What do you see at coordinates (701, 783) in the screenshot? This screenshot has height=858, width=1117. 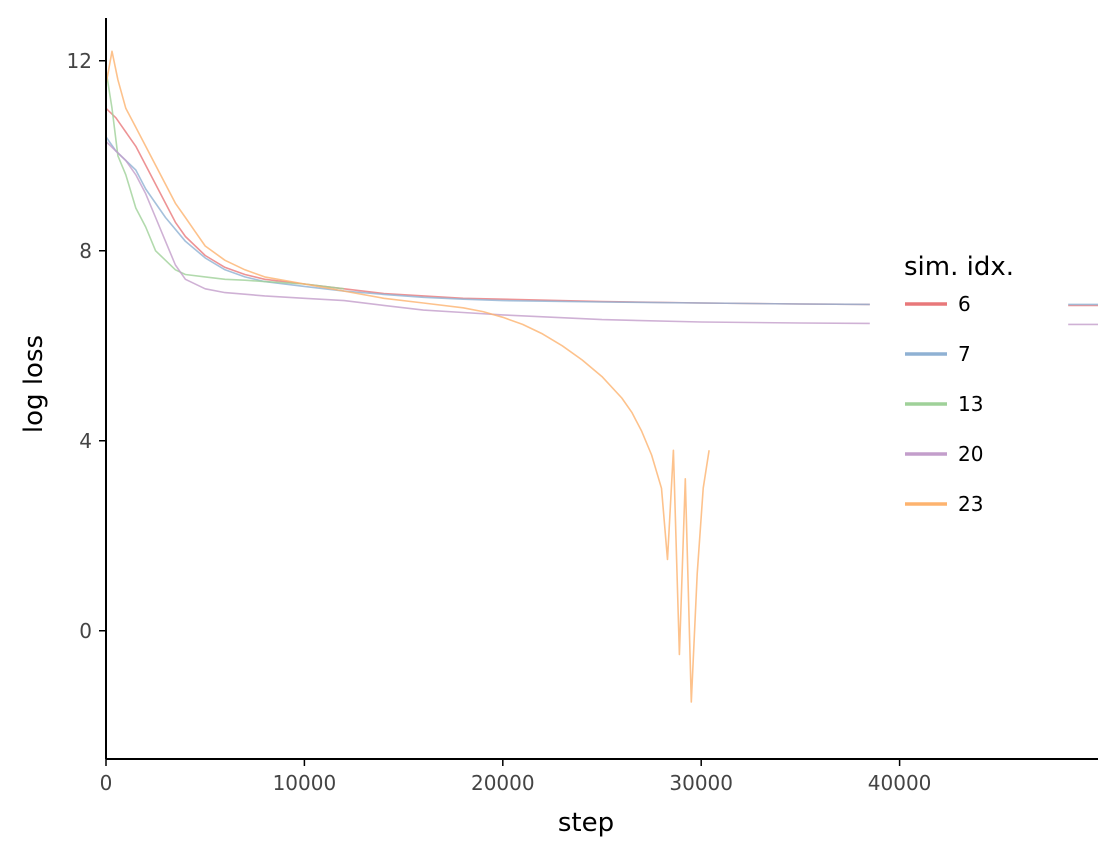 I see `x-tick-label: 30000` at bounding box center [701, 783].